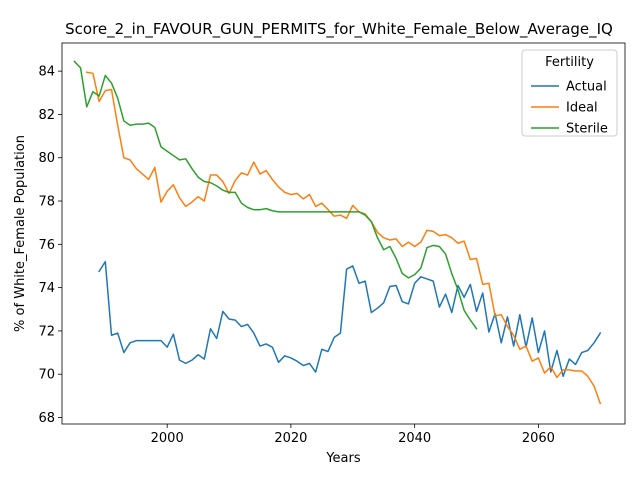  Describe the element at coordinates (587, 129) in the screenshot. I see `legend-label-sterile: Sterile` at that location.